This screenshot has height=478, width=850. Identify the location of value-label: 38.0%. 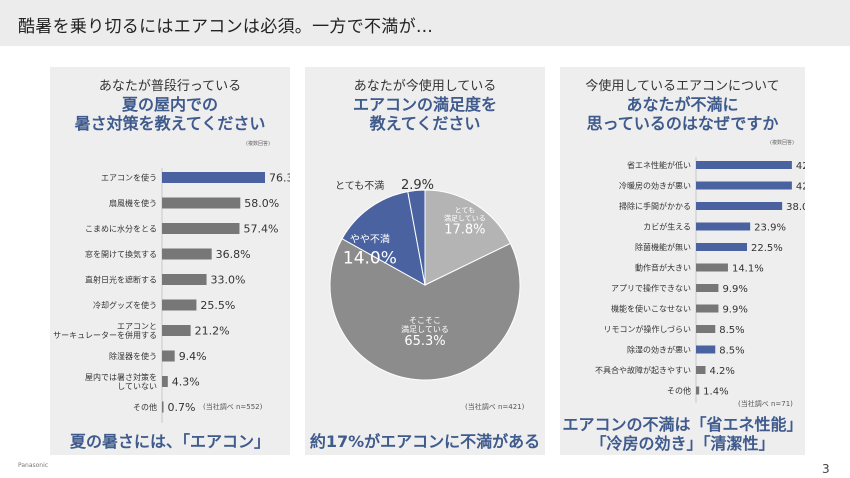
(795, 207).